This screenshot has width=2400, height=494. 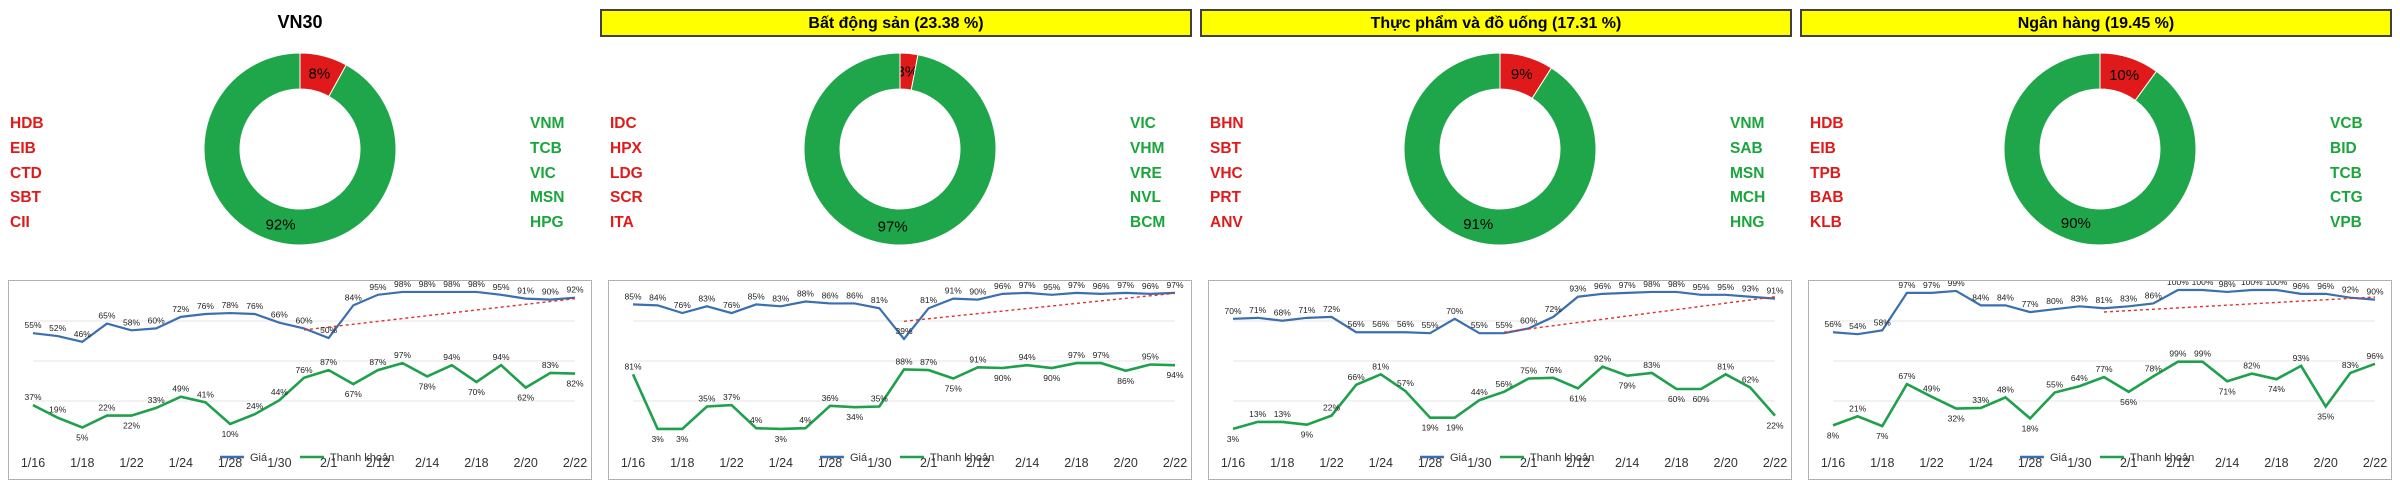 What do you see at coordinates (2103, 369) in the screenshot?
I see `thanh-khoan-data-label: 77%` at bounding box center [2103, 369].